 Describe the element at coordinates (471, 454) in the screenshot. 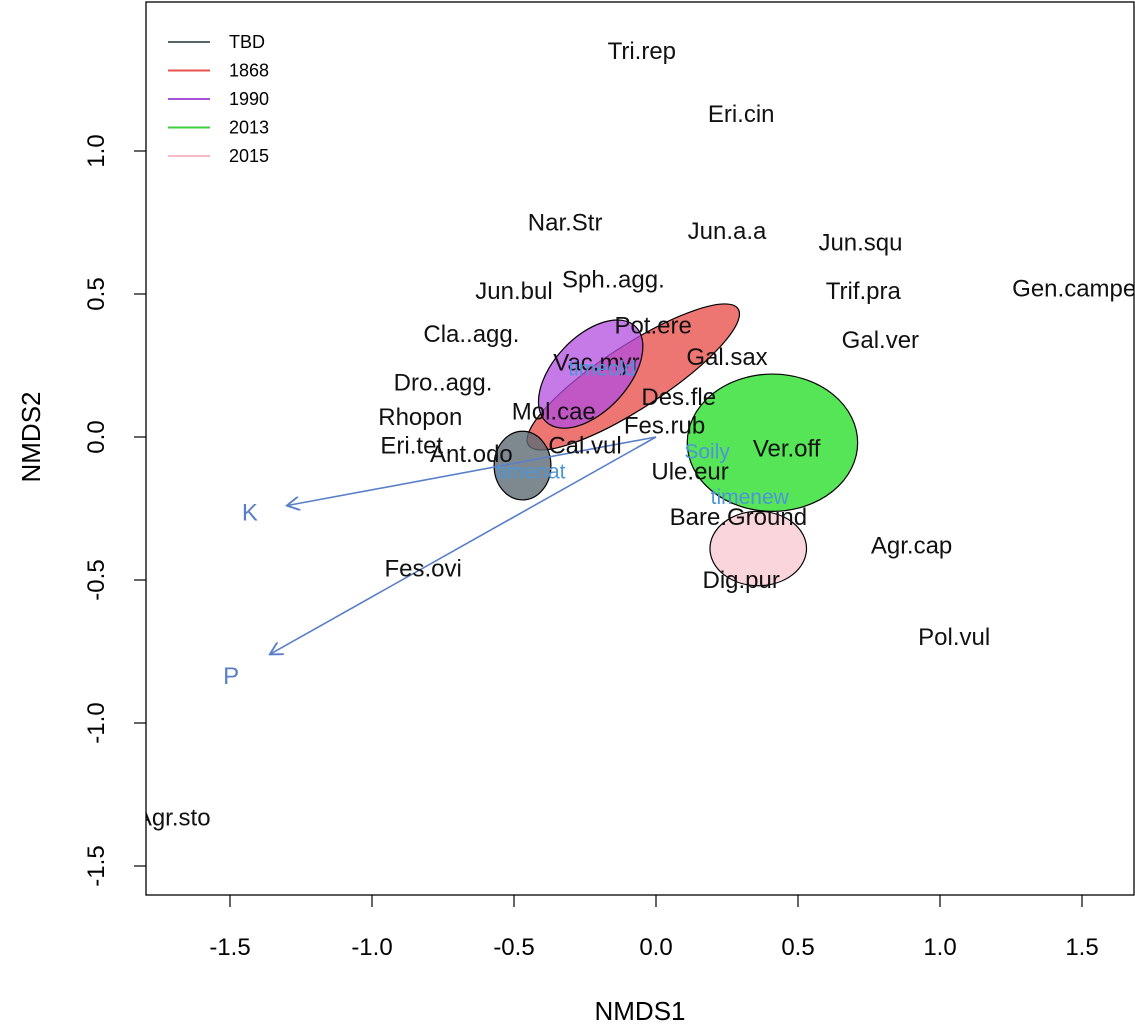

I see `species-label-ant-odo: Ant.odo` at that location.